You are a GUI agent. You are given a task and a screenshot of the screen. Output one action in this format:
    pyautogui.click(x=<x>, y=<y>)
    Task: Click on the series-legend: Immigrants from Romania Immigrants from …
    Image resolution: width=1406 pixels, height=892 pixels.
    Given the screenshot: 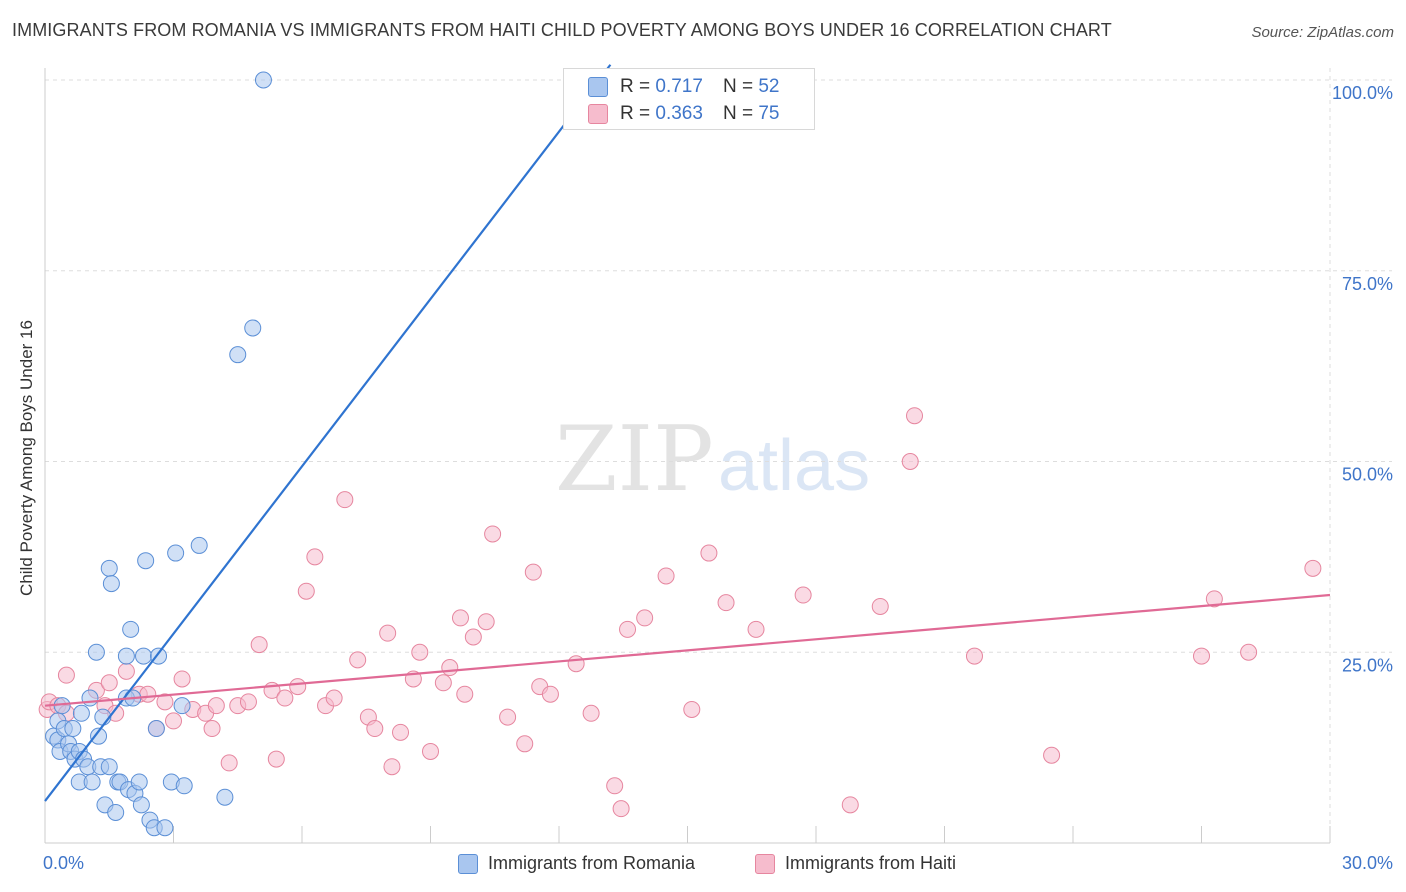 What is the action you would take?
    pyautogui.click(x=703, y=864)
    